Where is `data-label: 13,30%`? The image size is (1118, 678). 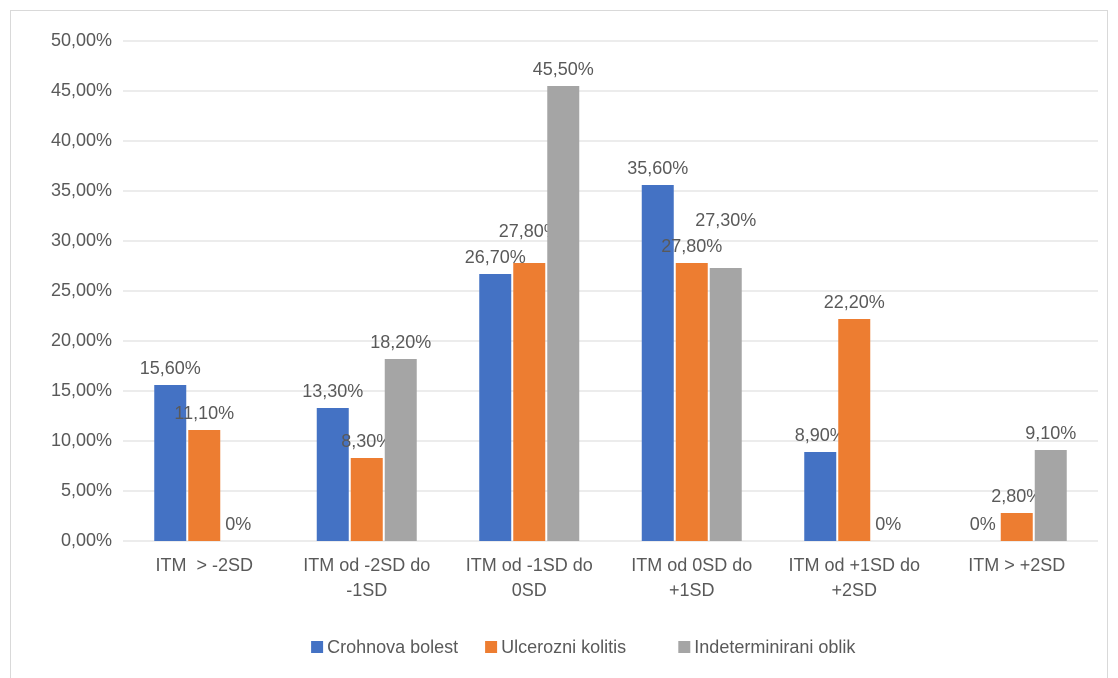
data-label: 13,30% is located at coordinates (332, 391).